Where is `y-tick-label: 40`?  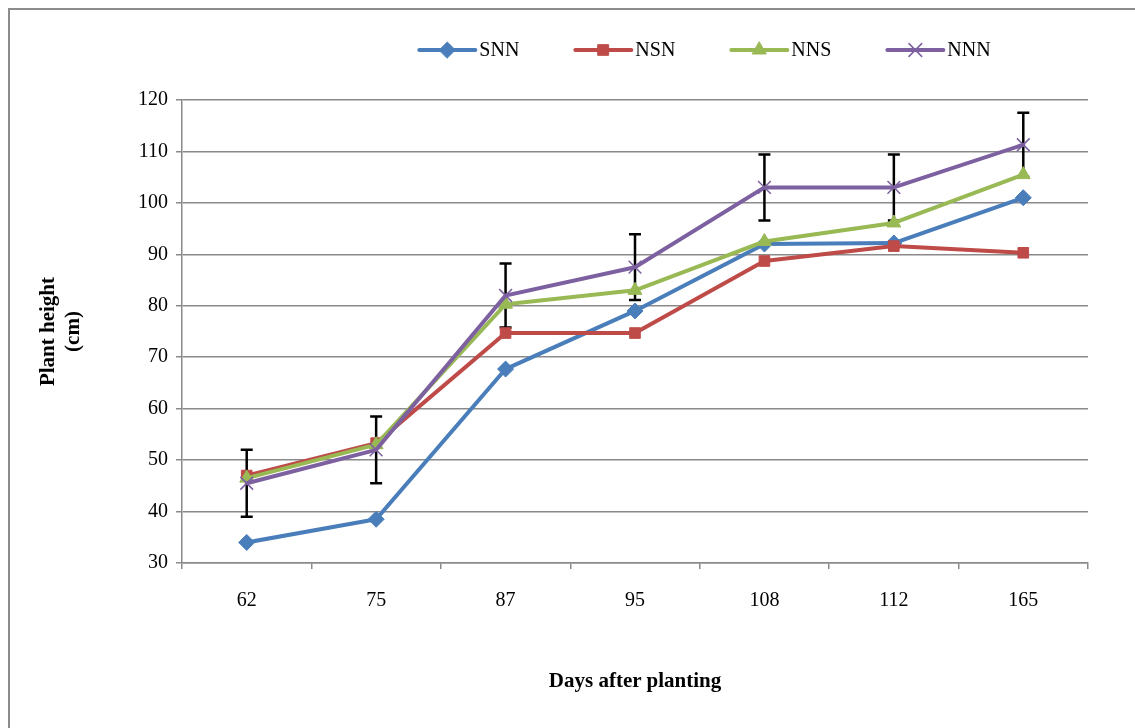
y-tick-label: 40 is located at coordinates (158, 509).